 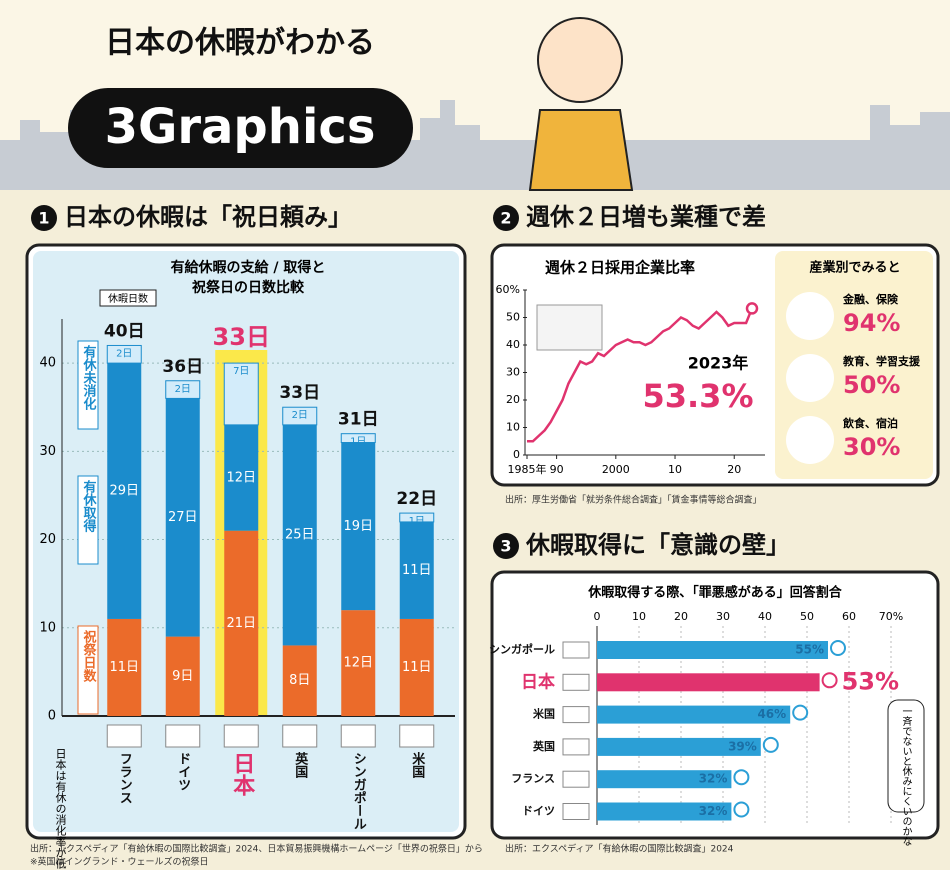 I want to click on section-number: 2, so click(x=505, y=218).